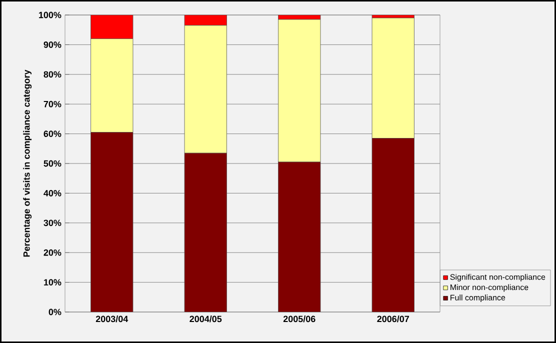 The width and height of the screenshot is (556, 343). What do you see at coordinates (53, 282) in the screenshot?
I see `y-tick-label: 10%` at bounding box center [53, 282].